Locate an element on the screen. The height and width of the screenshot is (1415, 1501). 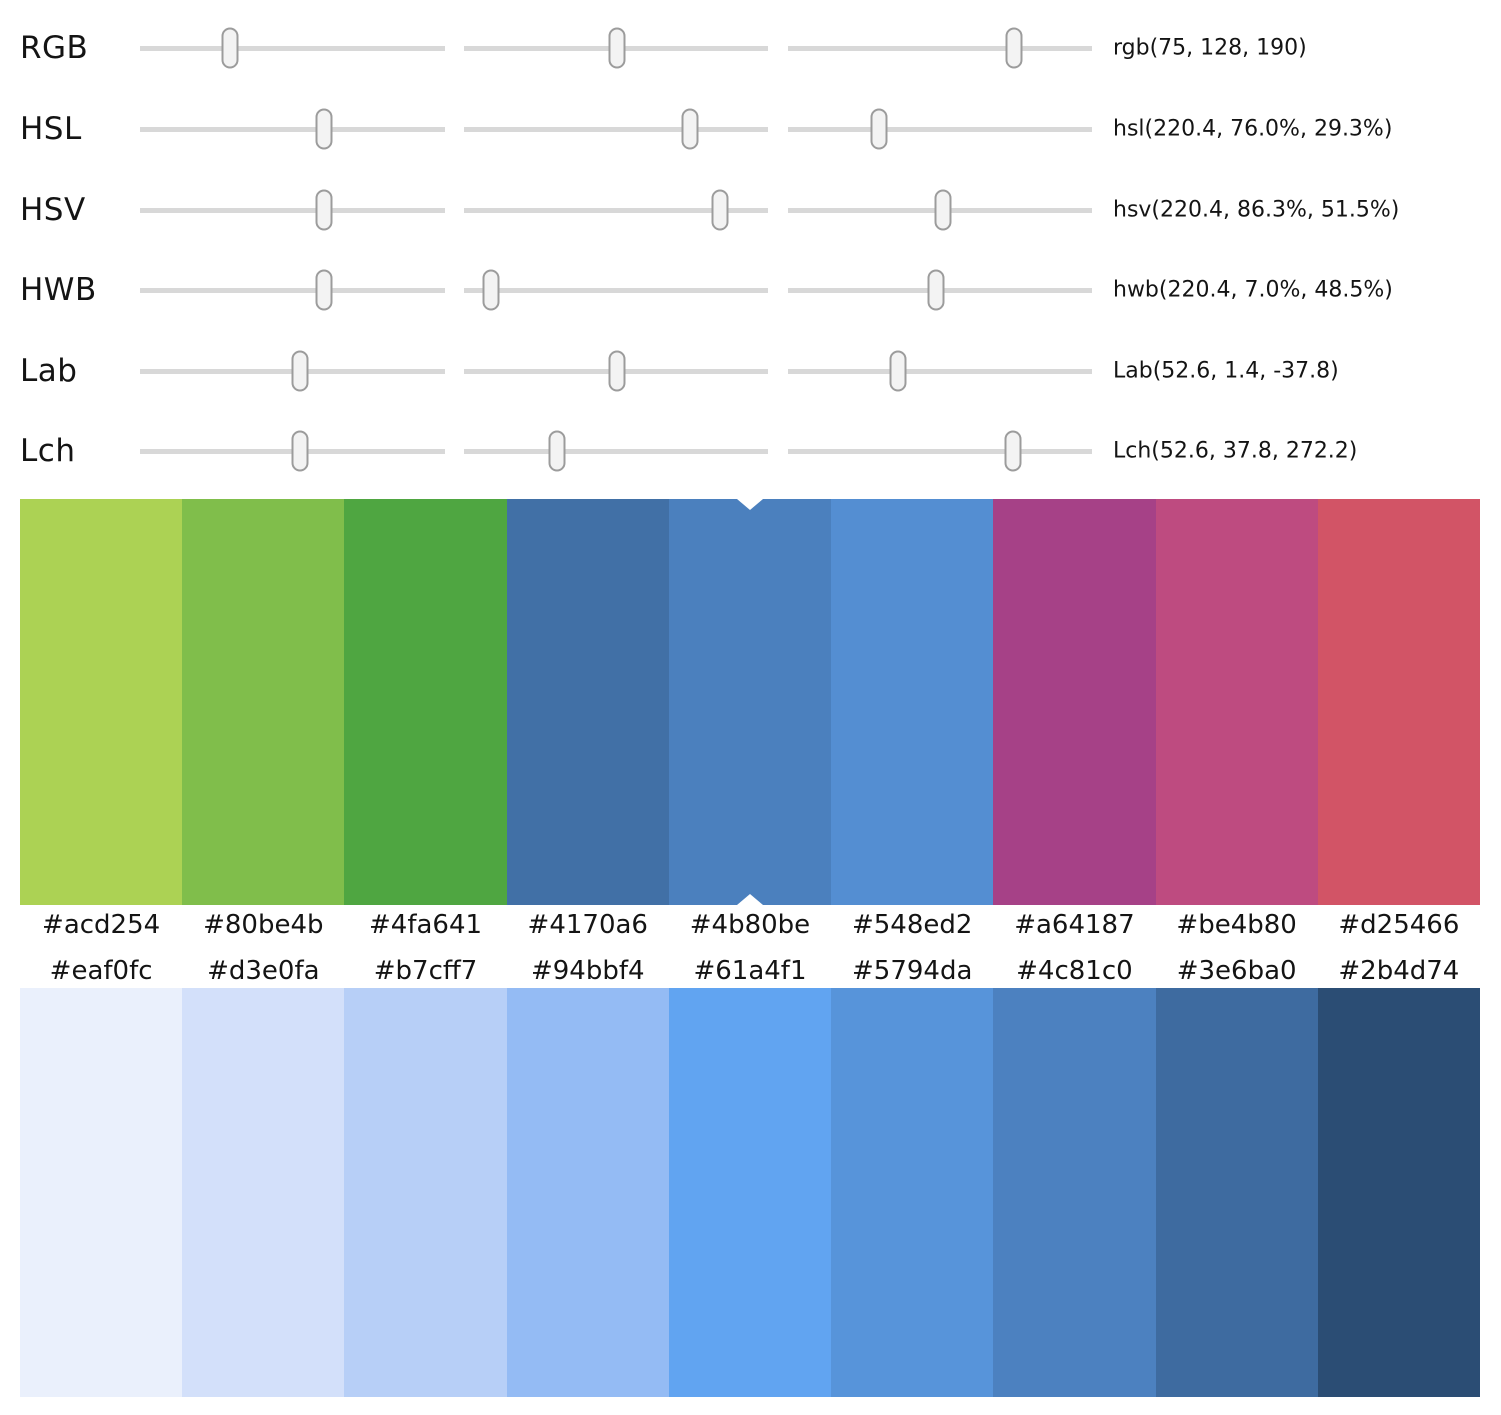
hex-label: #94bbf4 is located at coordinates (587, 971).